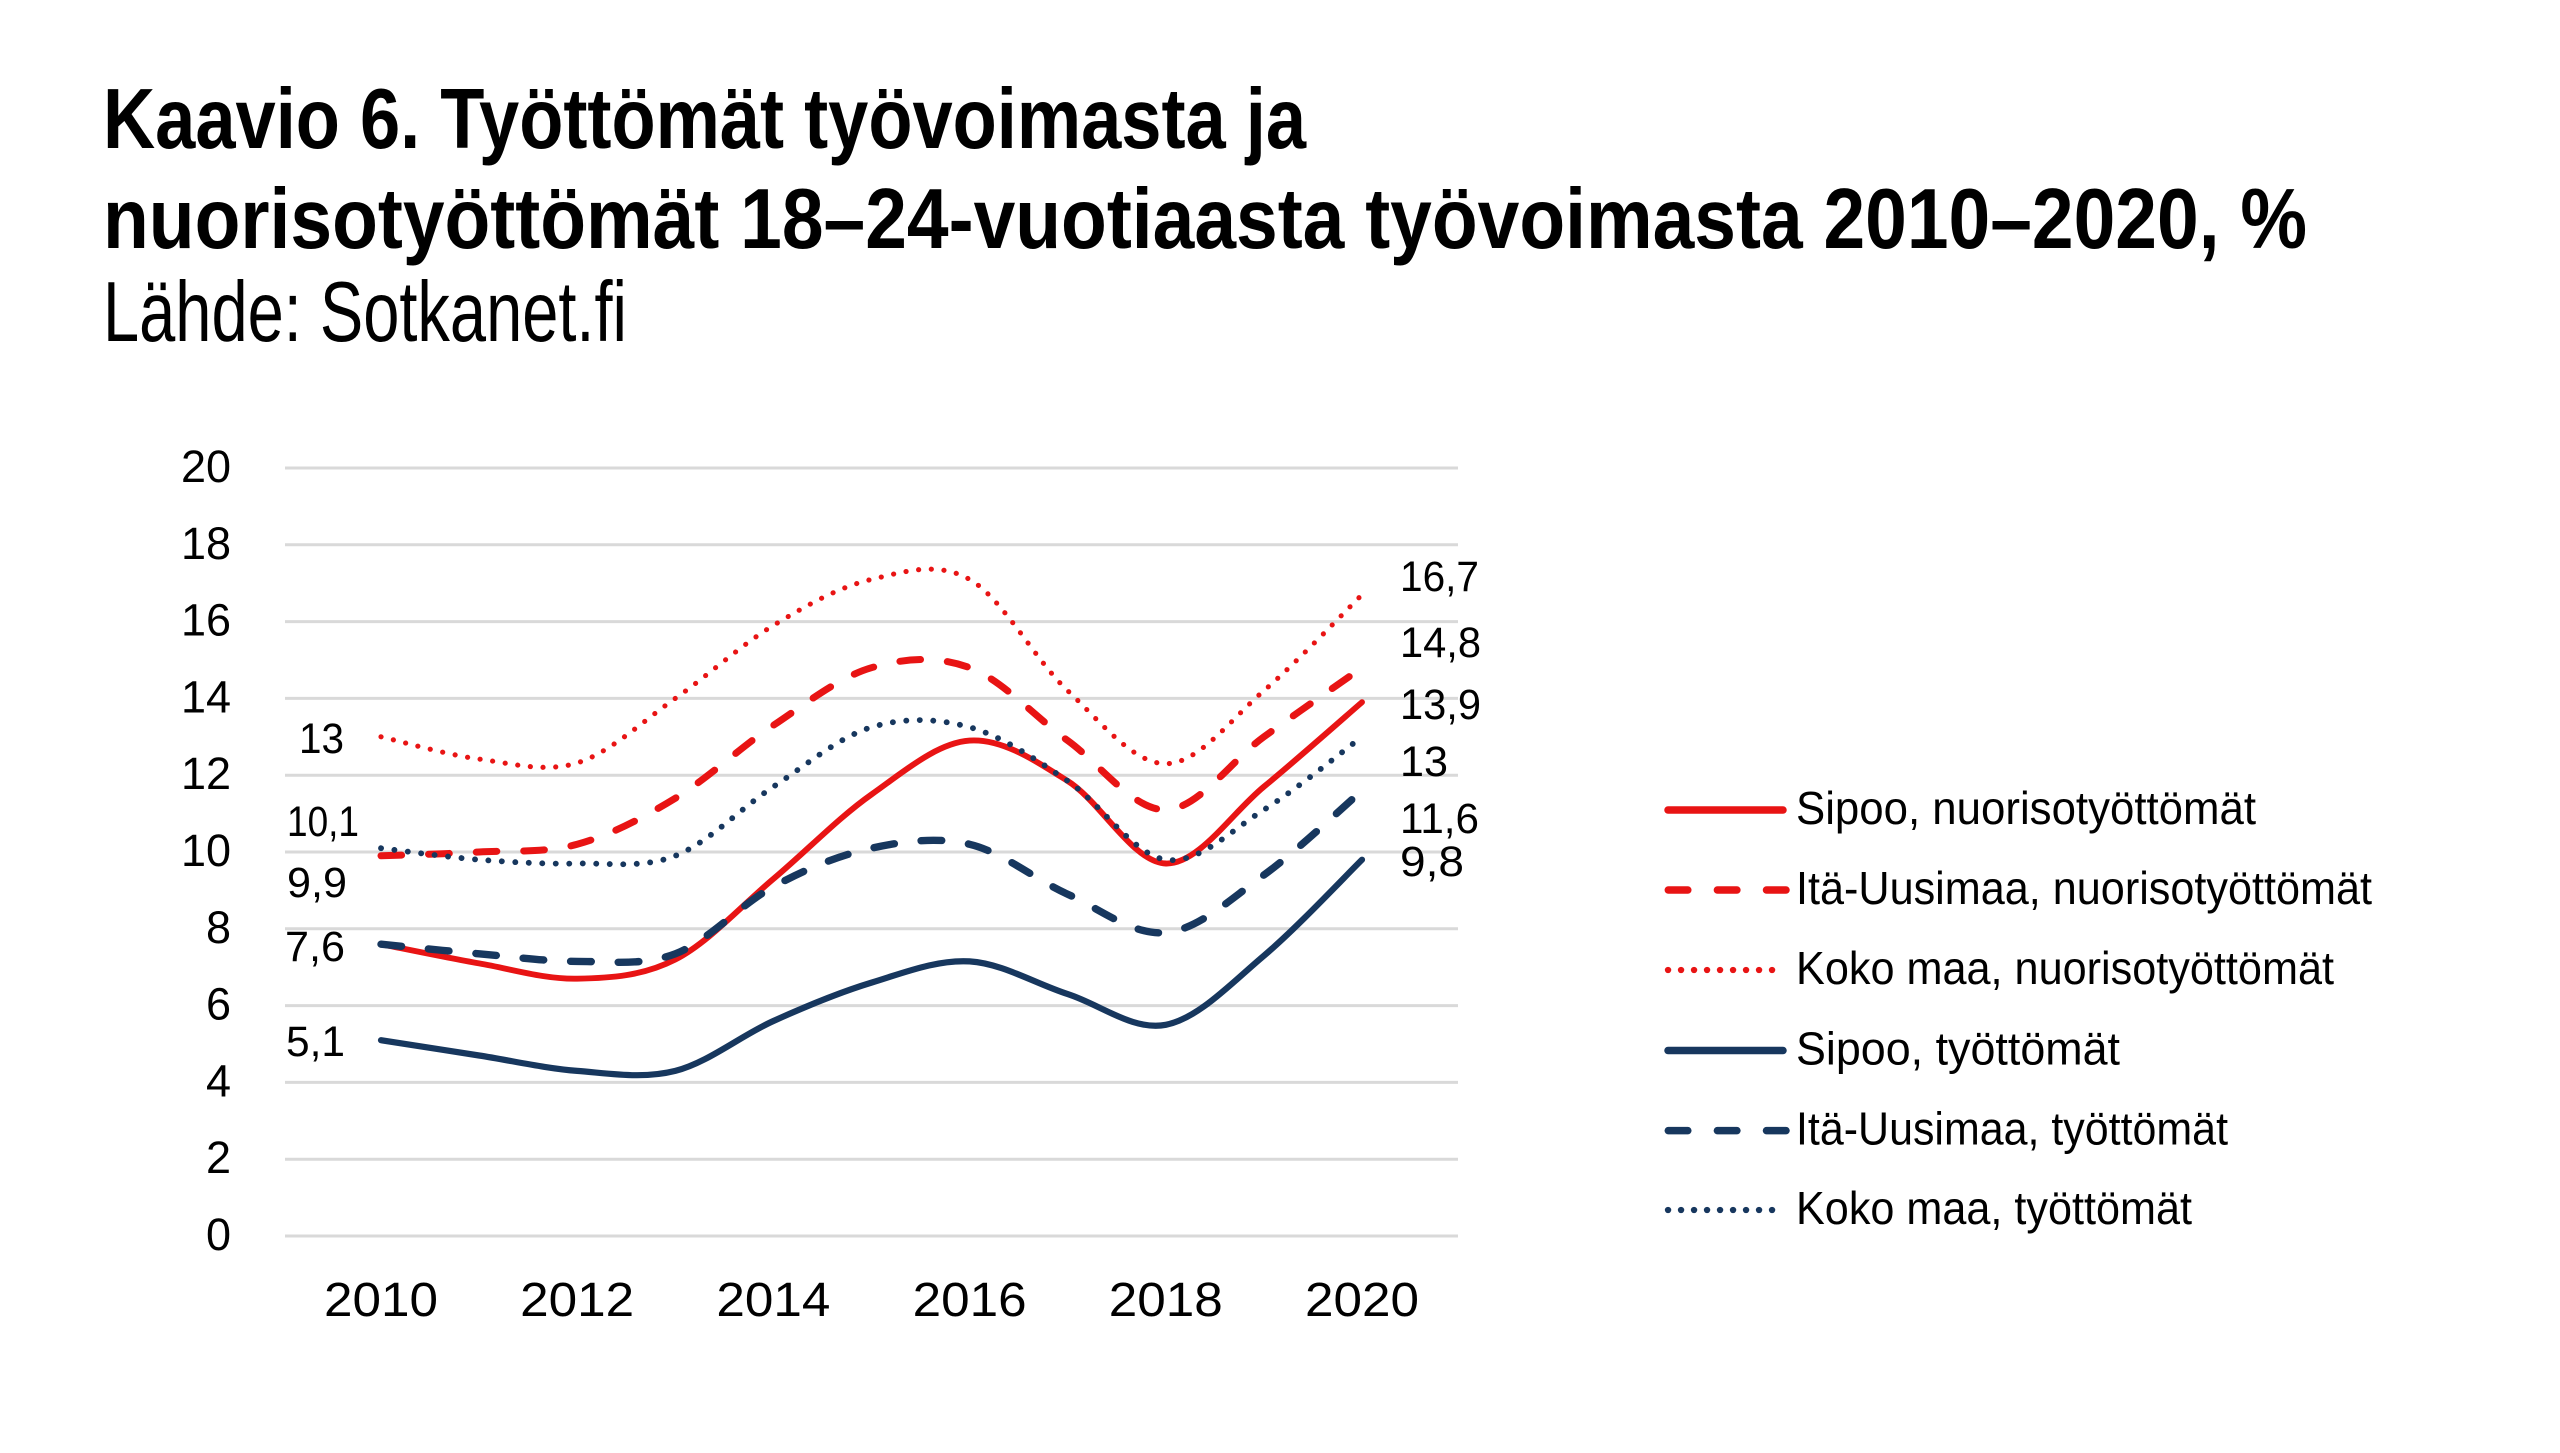 This screenshot has height=1453, width=2560. Describe the element at coordinates (218, 1234) in the screenshot. I see `svg-text: 0` at that location.